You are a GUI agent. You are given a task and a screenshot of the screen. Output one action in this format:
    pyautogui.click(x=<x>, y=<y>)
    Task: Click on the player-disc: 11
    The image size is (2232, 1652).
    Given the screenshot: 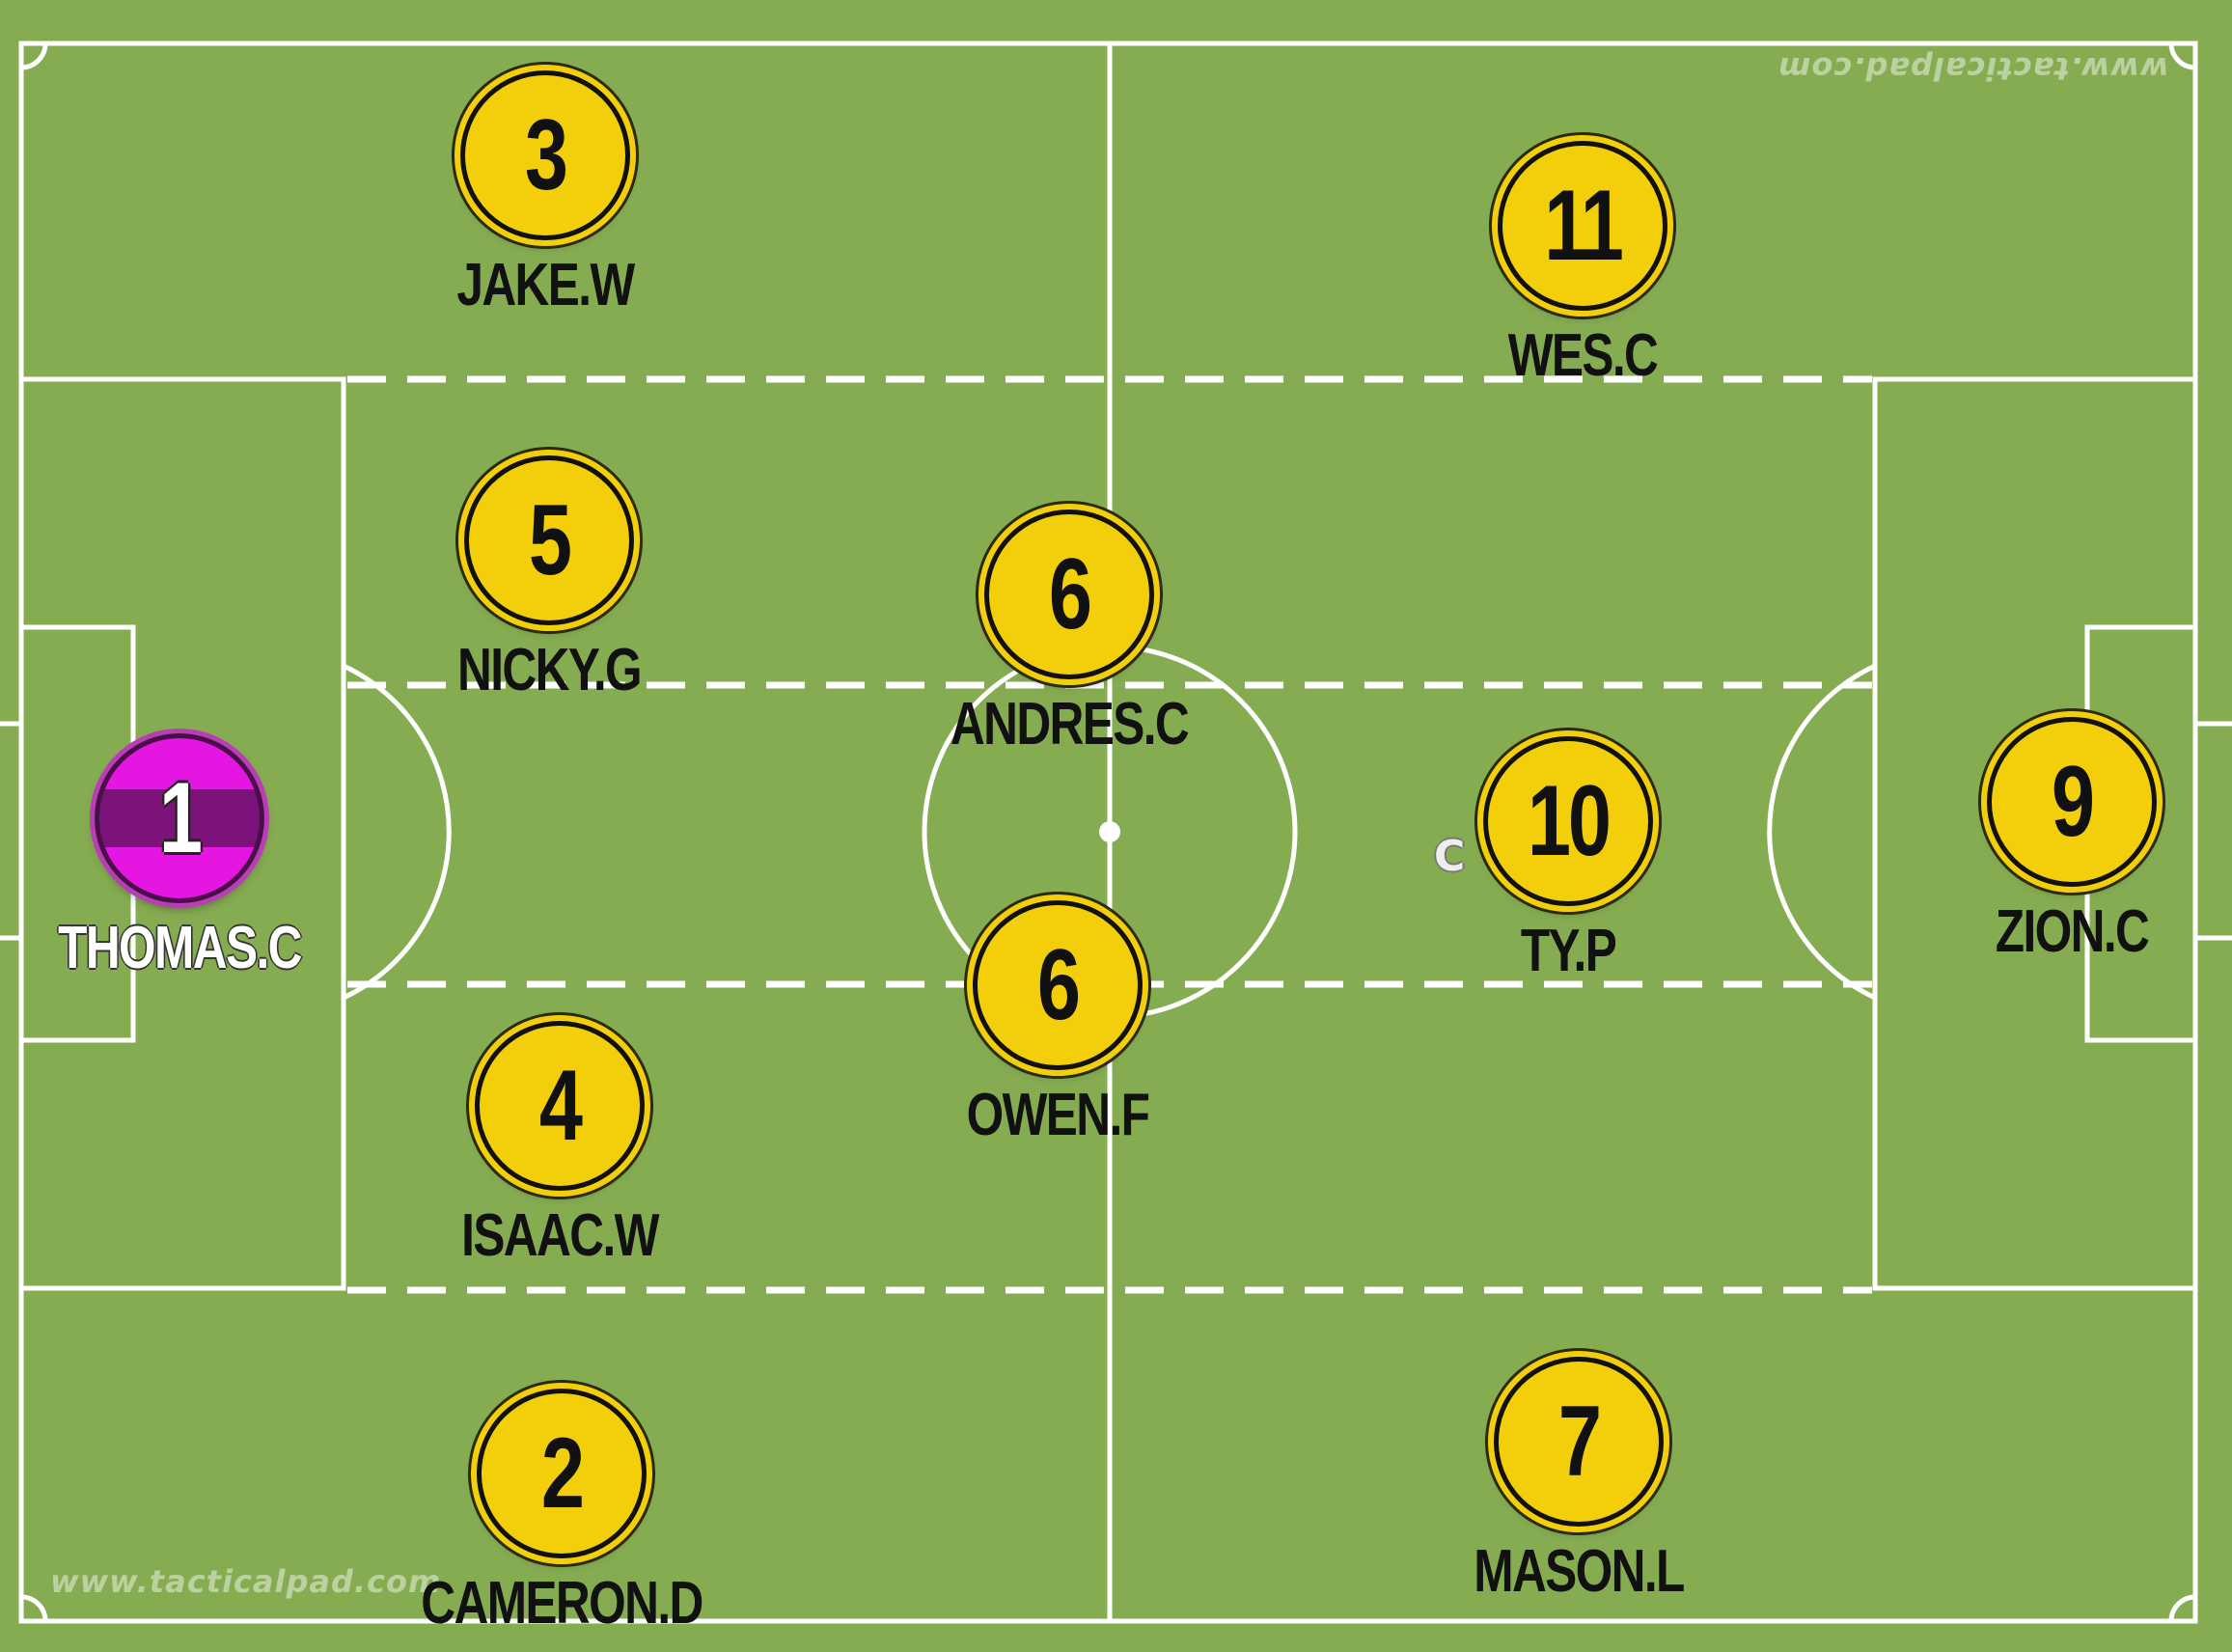 What is the action you would take?
    pyautogui.click(x=1583, y=226)
    